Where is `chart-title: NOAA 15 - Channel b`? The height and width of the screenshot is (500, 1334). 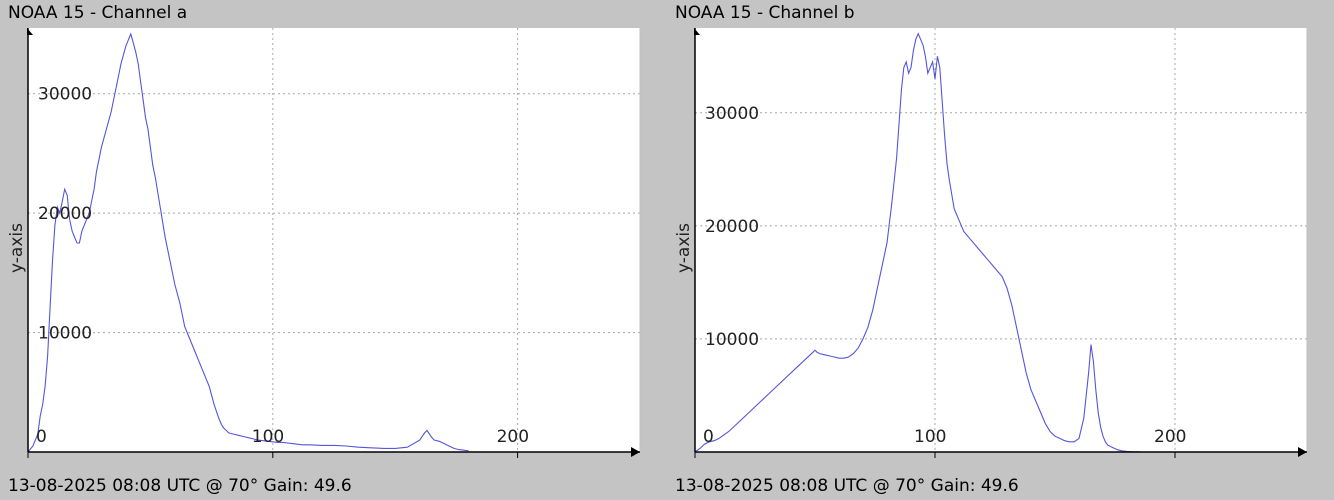 chart-title: NOAA 15 - Channel b is located at coordinates (765, 13).